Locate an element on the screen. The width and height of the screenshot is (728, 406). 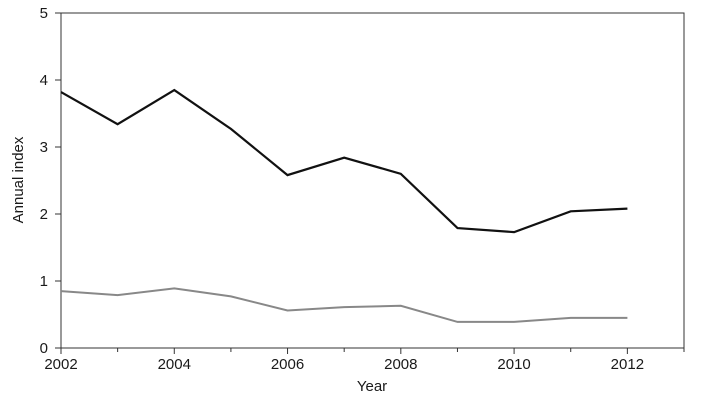
y-axis-ticks: 0 1 2 3 4 5 is located at coordinates (50, 181).